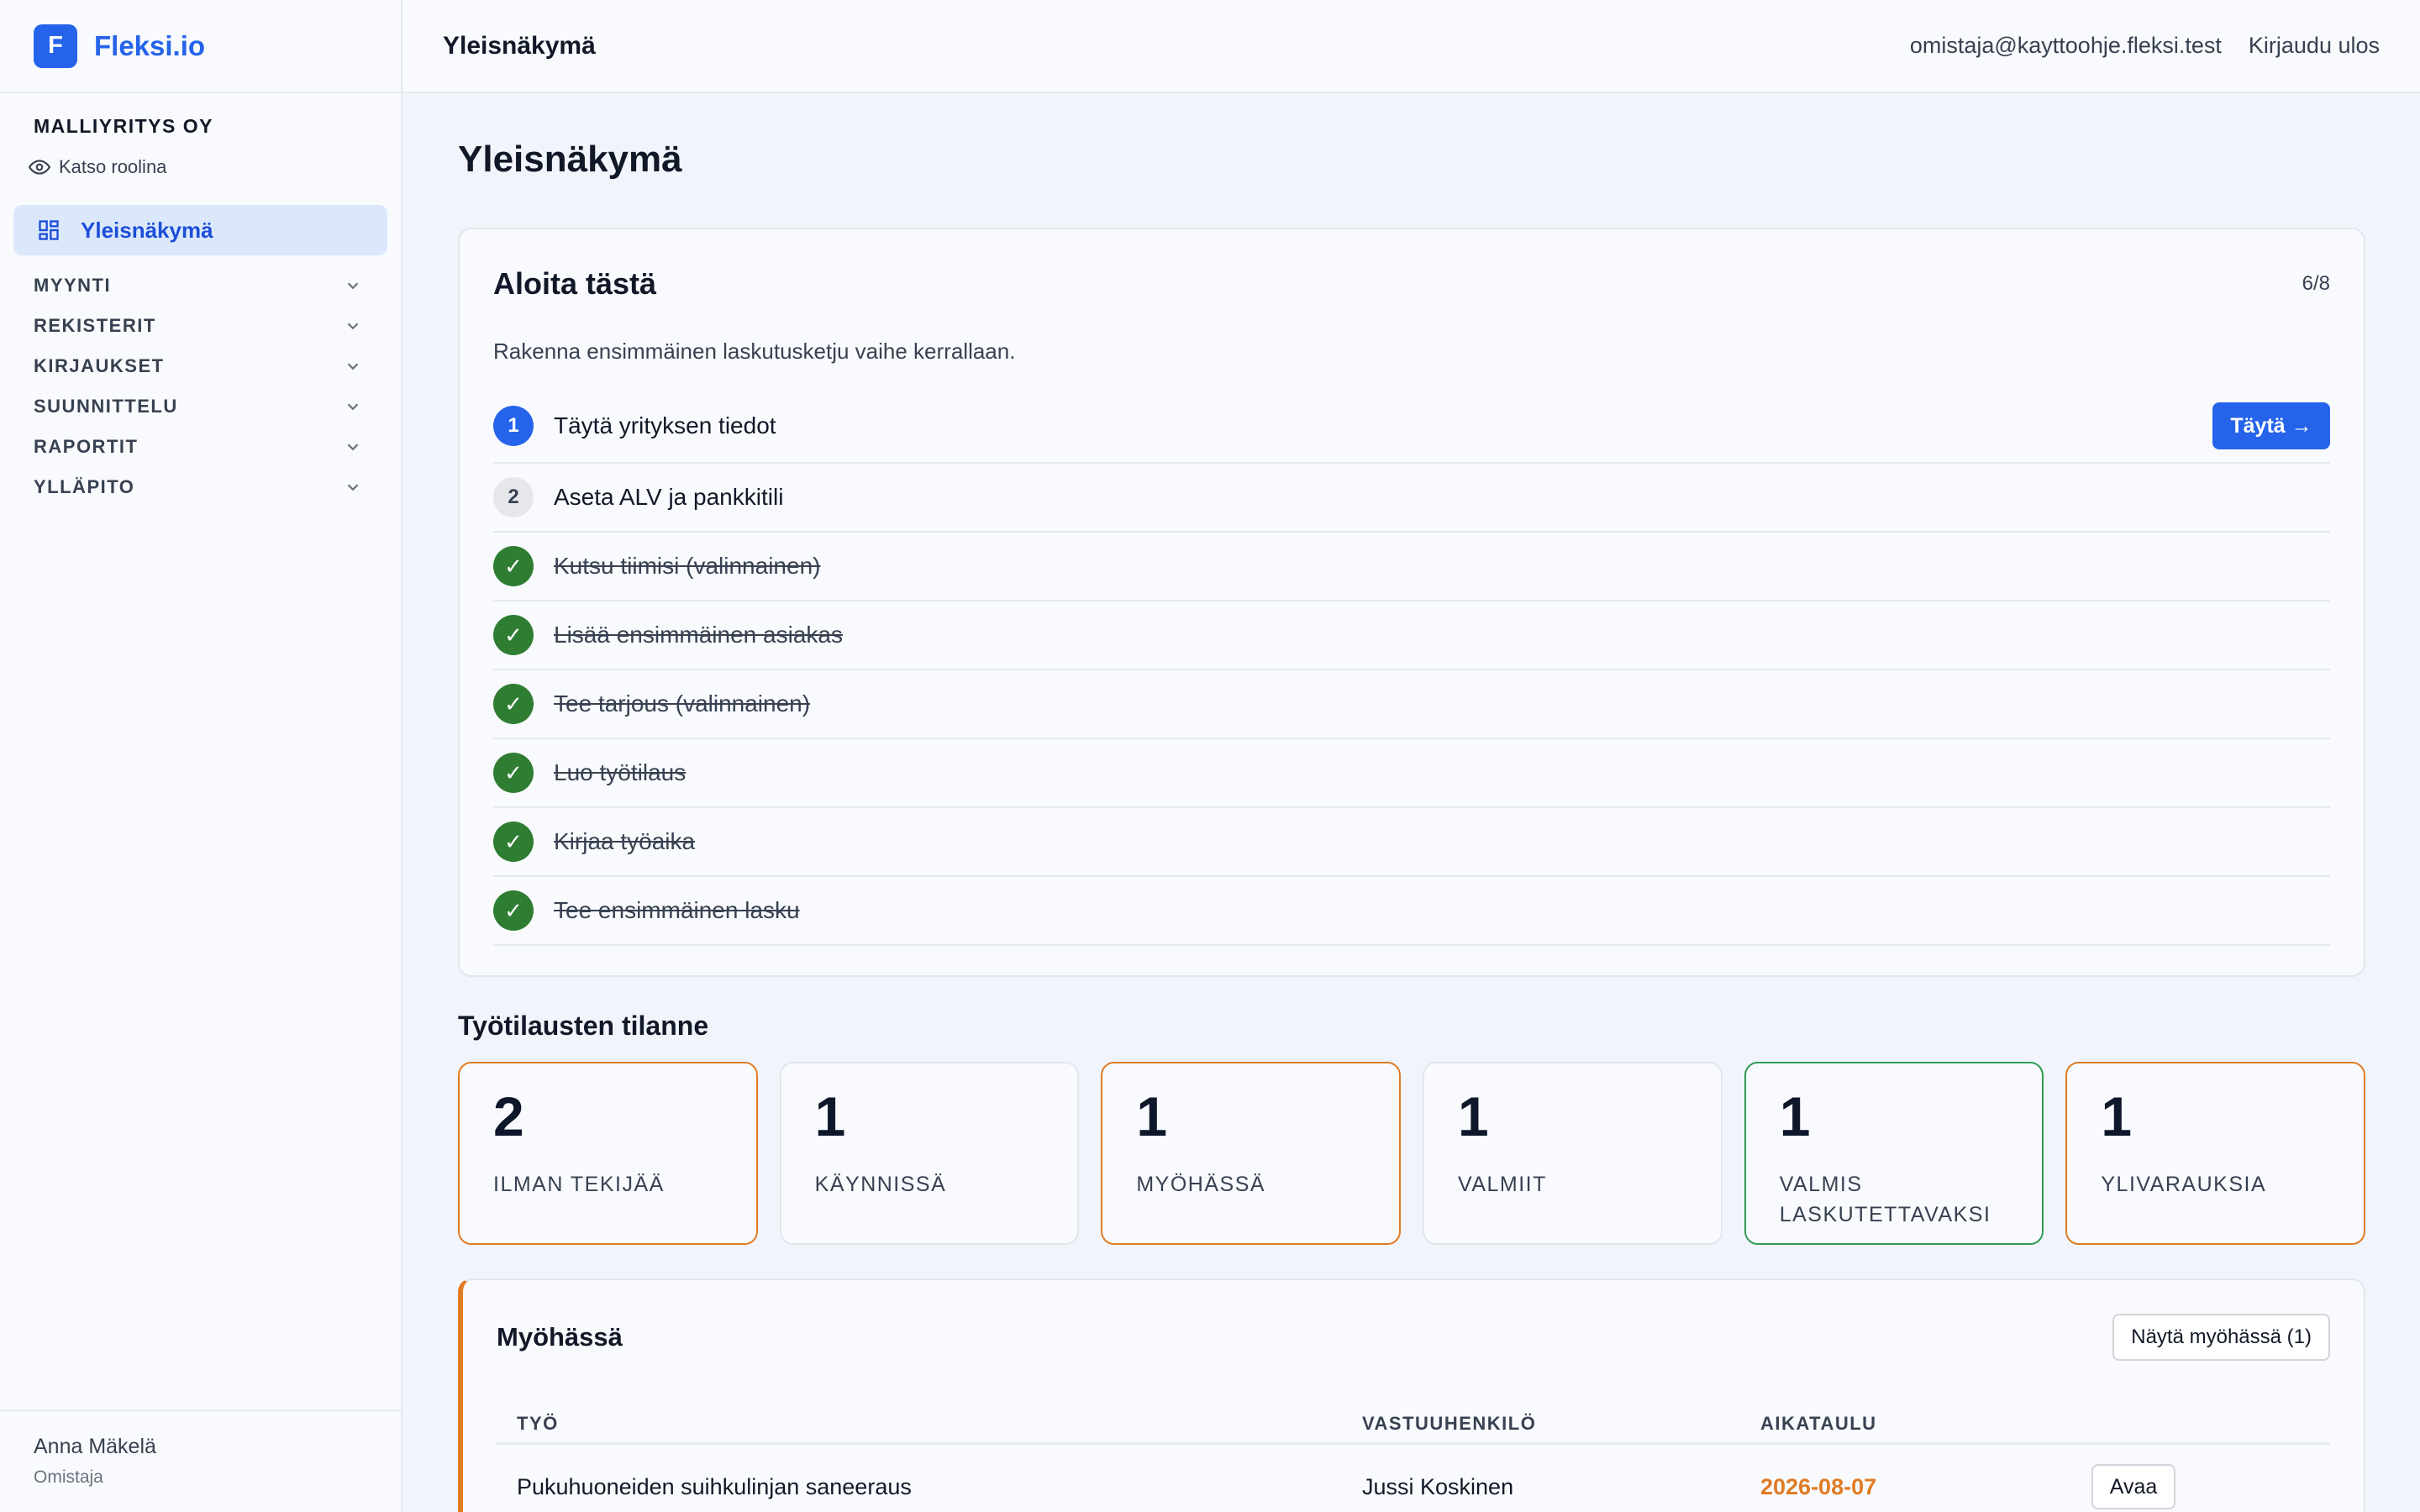 The width and height of the screenshot is (2420, 1512). I want to click on sidebar-group-sales: MYYNTI, so click(200, 285).